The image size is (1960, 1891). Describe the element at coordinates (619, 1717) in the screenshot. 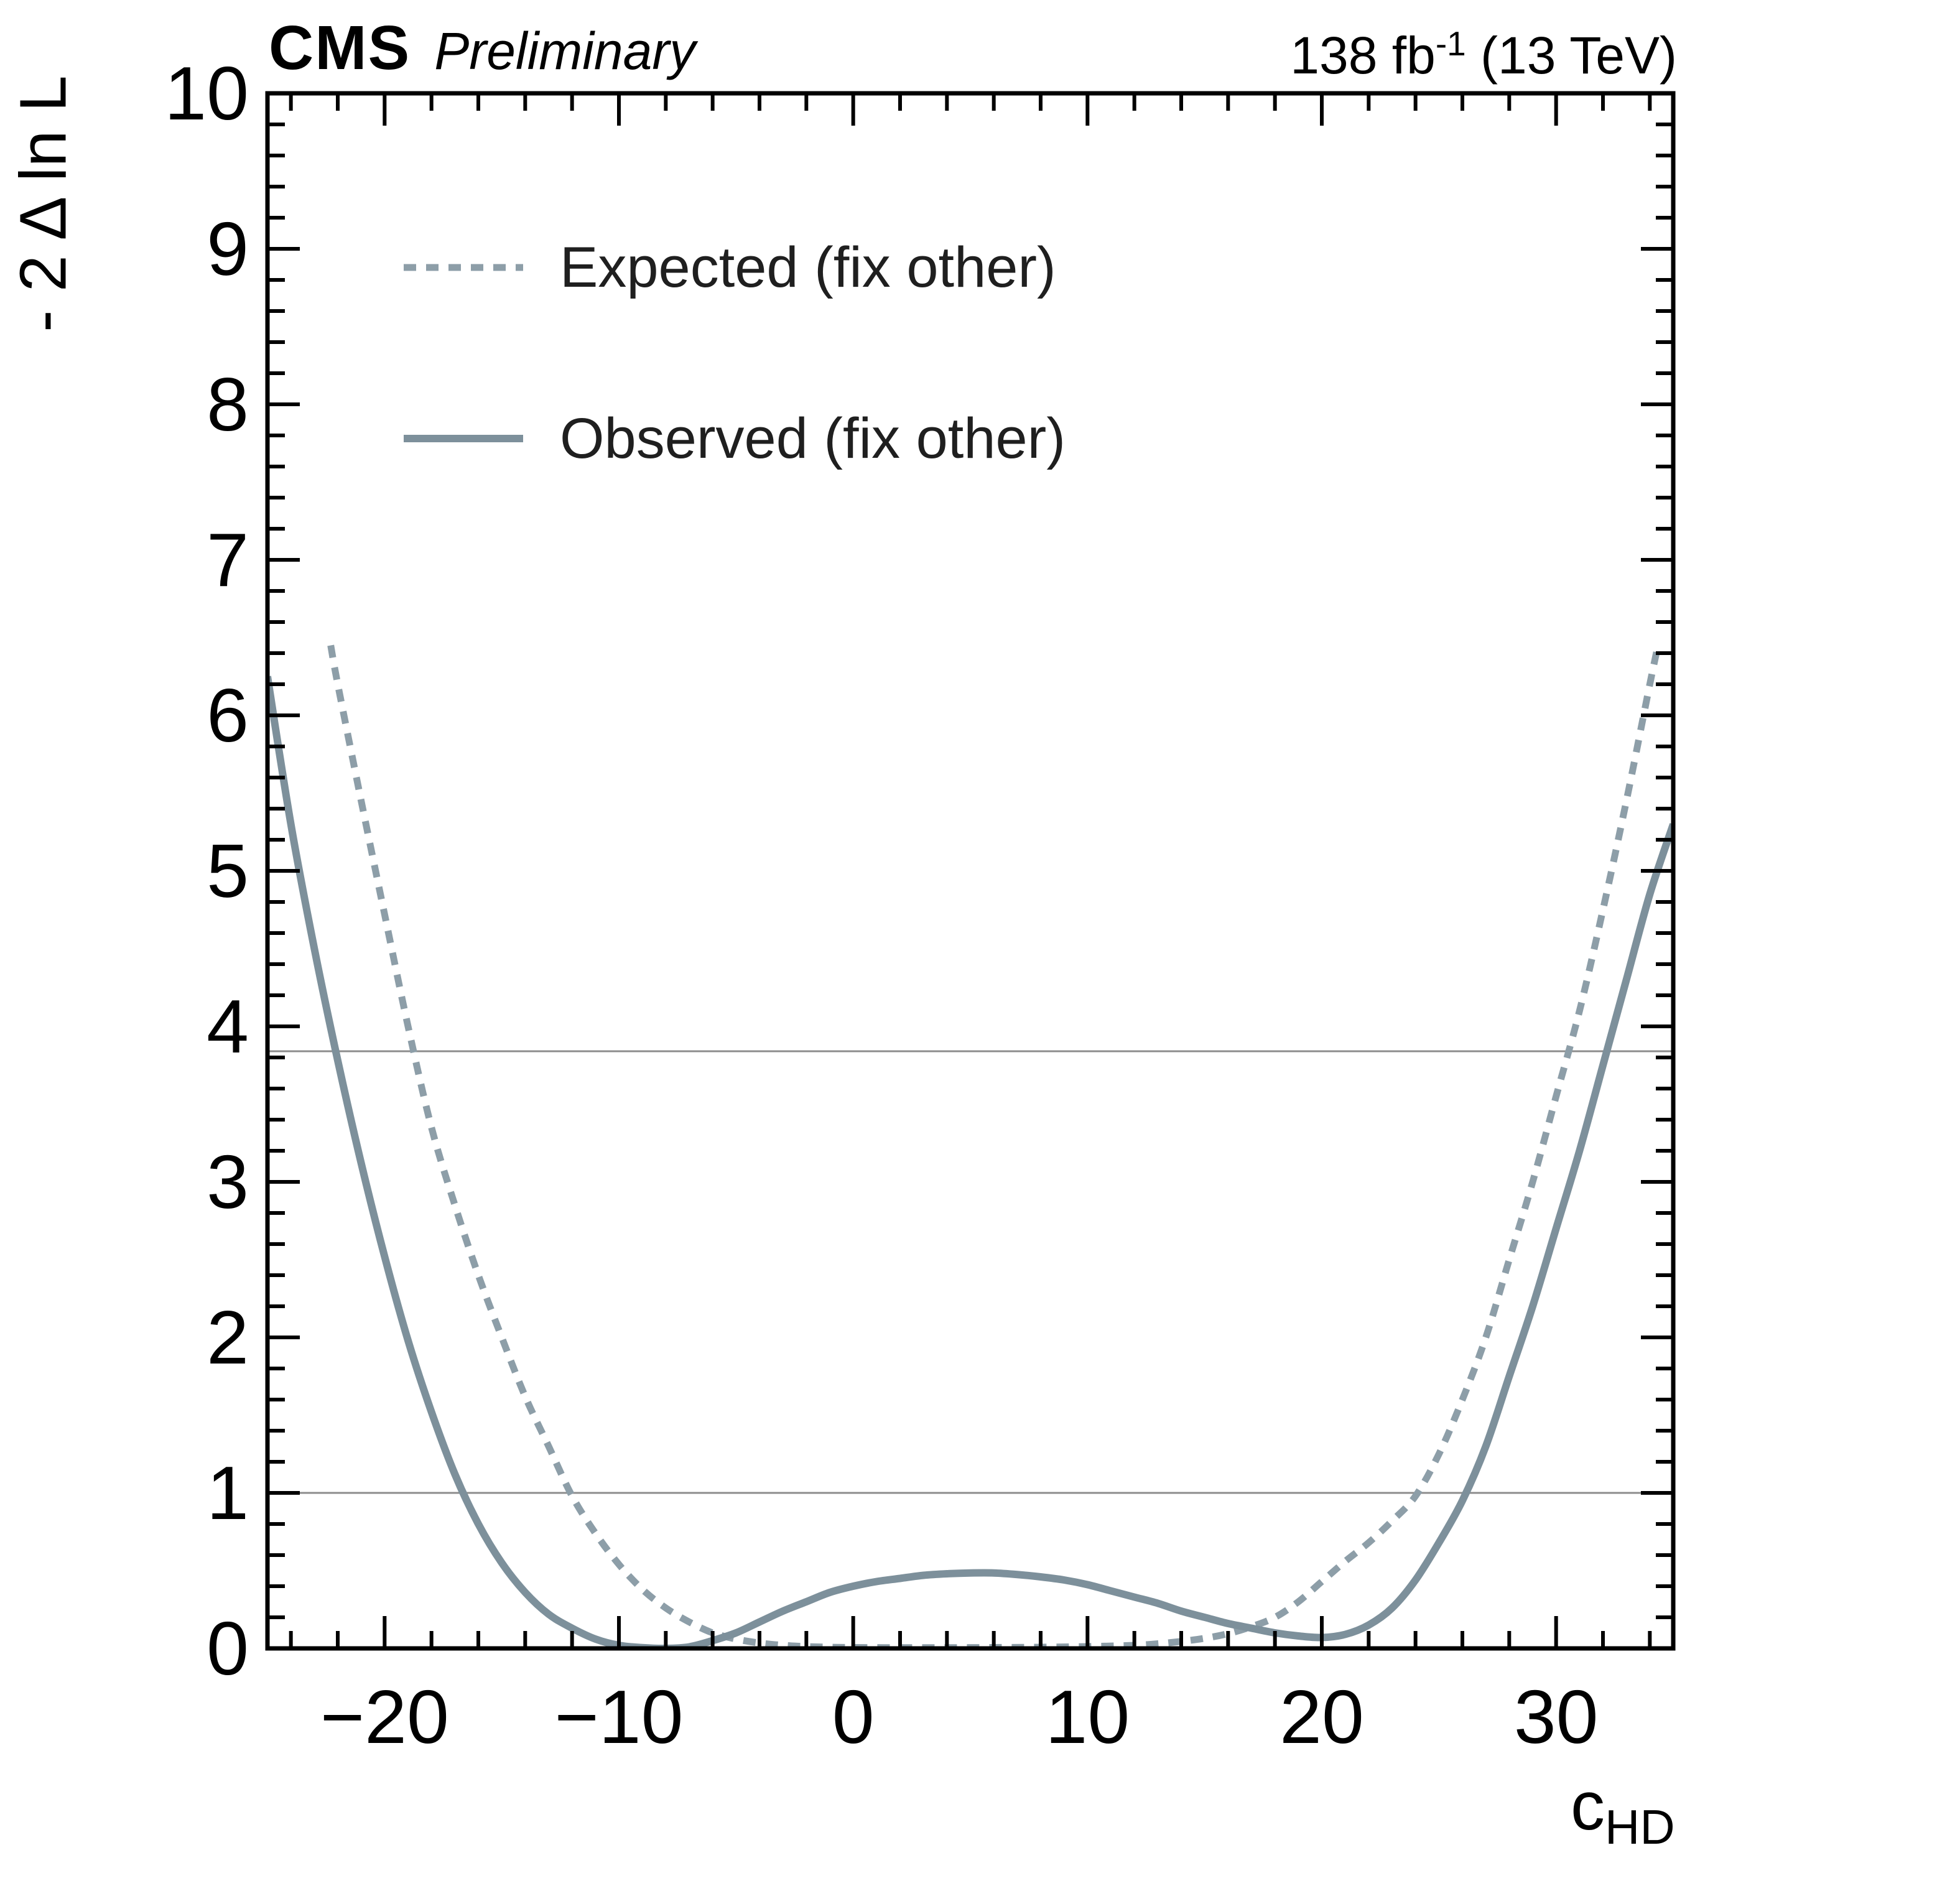

I see `x-tick-label: −10` at that location.